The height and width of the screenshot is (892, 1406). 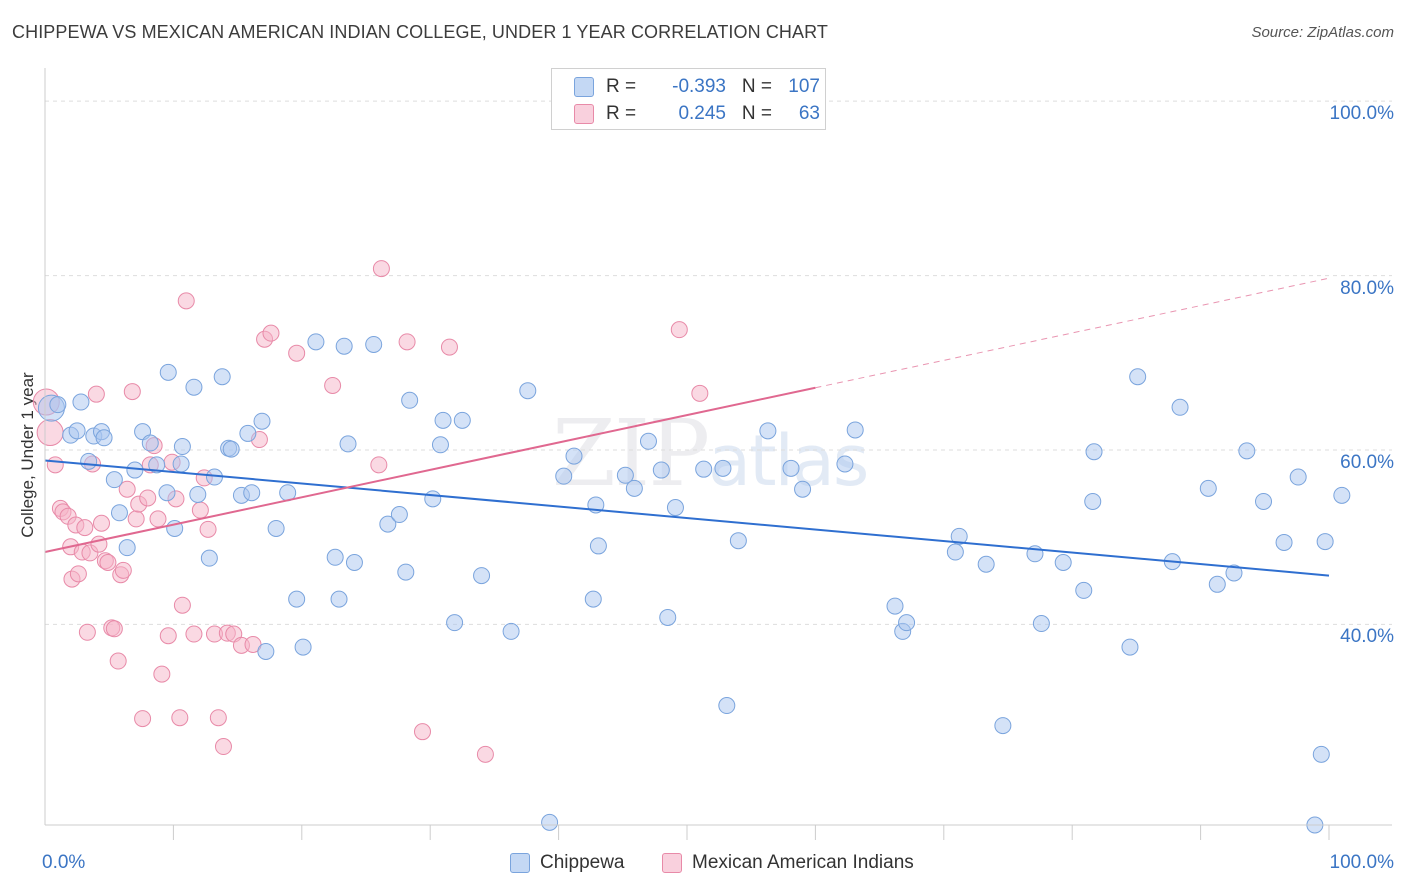 I want to click on mexican-trend-line, so click(x=430, y=470).